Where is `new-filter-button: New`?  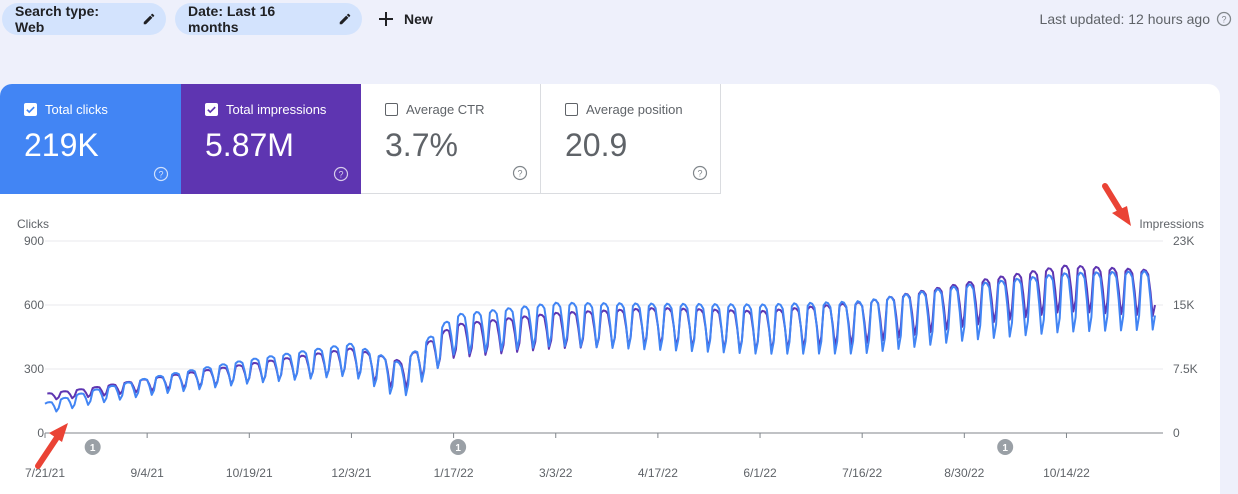
new-filter-button: New is located at coordinates (405, 19).